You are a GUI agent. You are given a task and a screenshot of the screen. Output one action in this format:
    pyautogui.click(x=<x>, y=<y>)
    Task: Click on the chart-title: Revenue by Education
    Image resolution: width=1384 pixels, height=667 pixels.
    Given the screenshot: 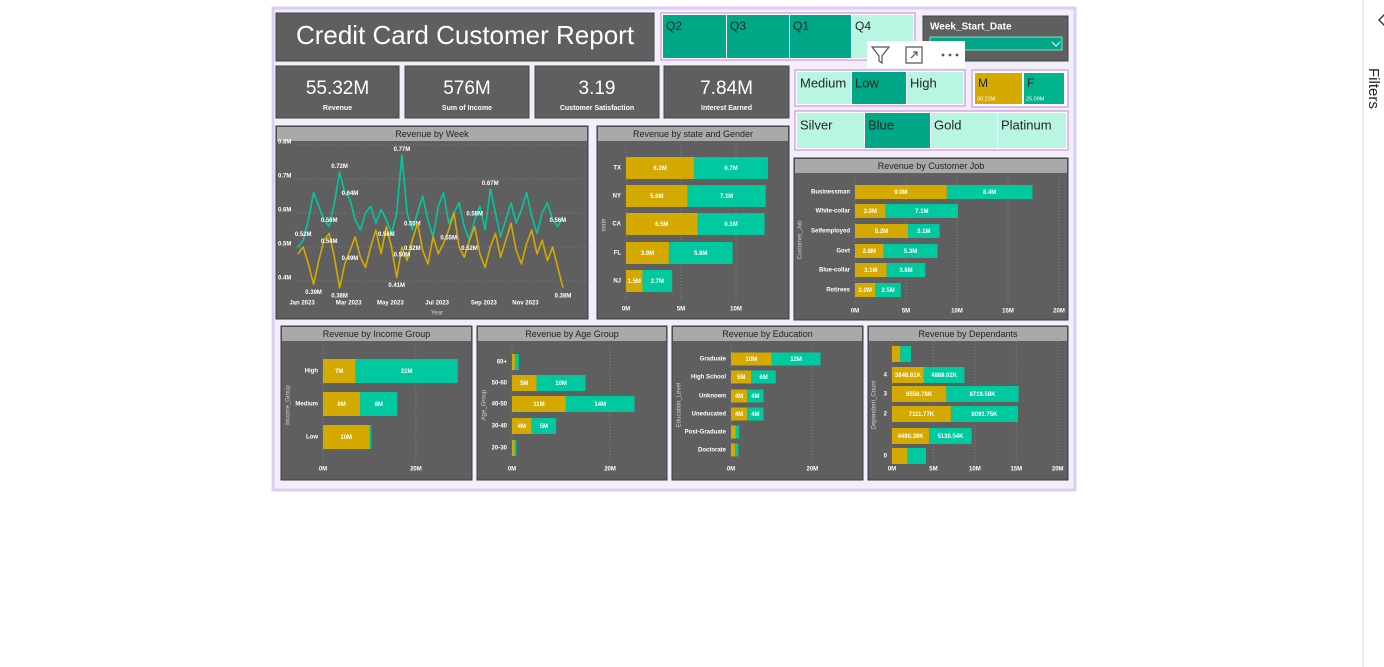 What is the action you would take?
    pyautogui.click(x=767, y=334)
    